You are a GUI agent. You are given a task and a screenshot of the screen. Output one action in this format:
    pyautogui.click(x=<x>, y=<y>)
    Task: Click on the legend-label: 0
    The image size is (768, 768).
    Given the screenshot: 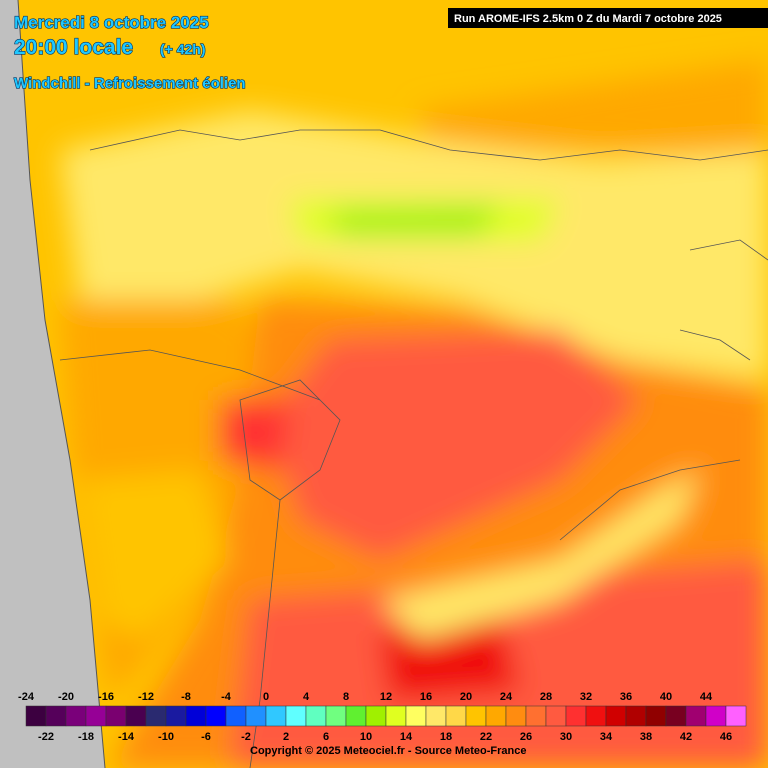 What is the action you would take?
    pyautogui.click(x=266, y=697)
    